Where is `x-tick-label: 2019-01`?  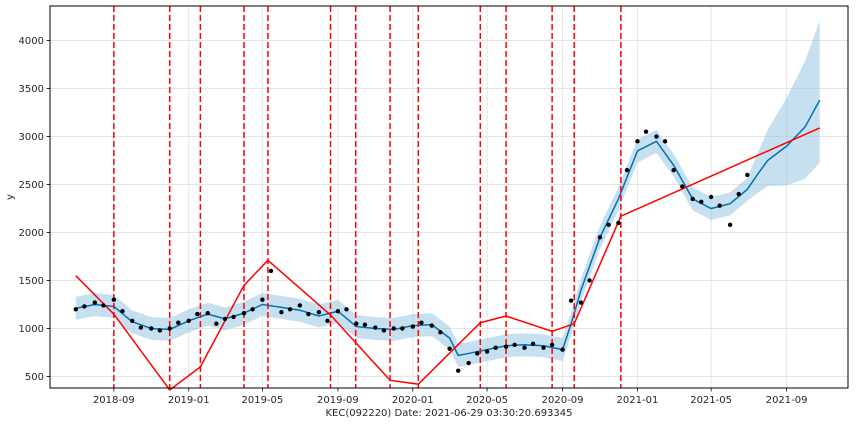 x-tick-label: 2019-01 is located at coordinates (189, 400).